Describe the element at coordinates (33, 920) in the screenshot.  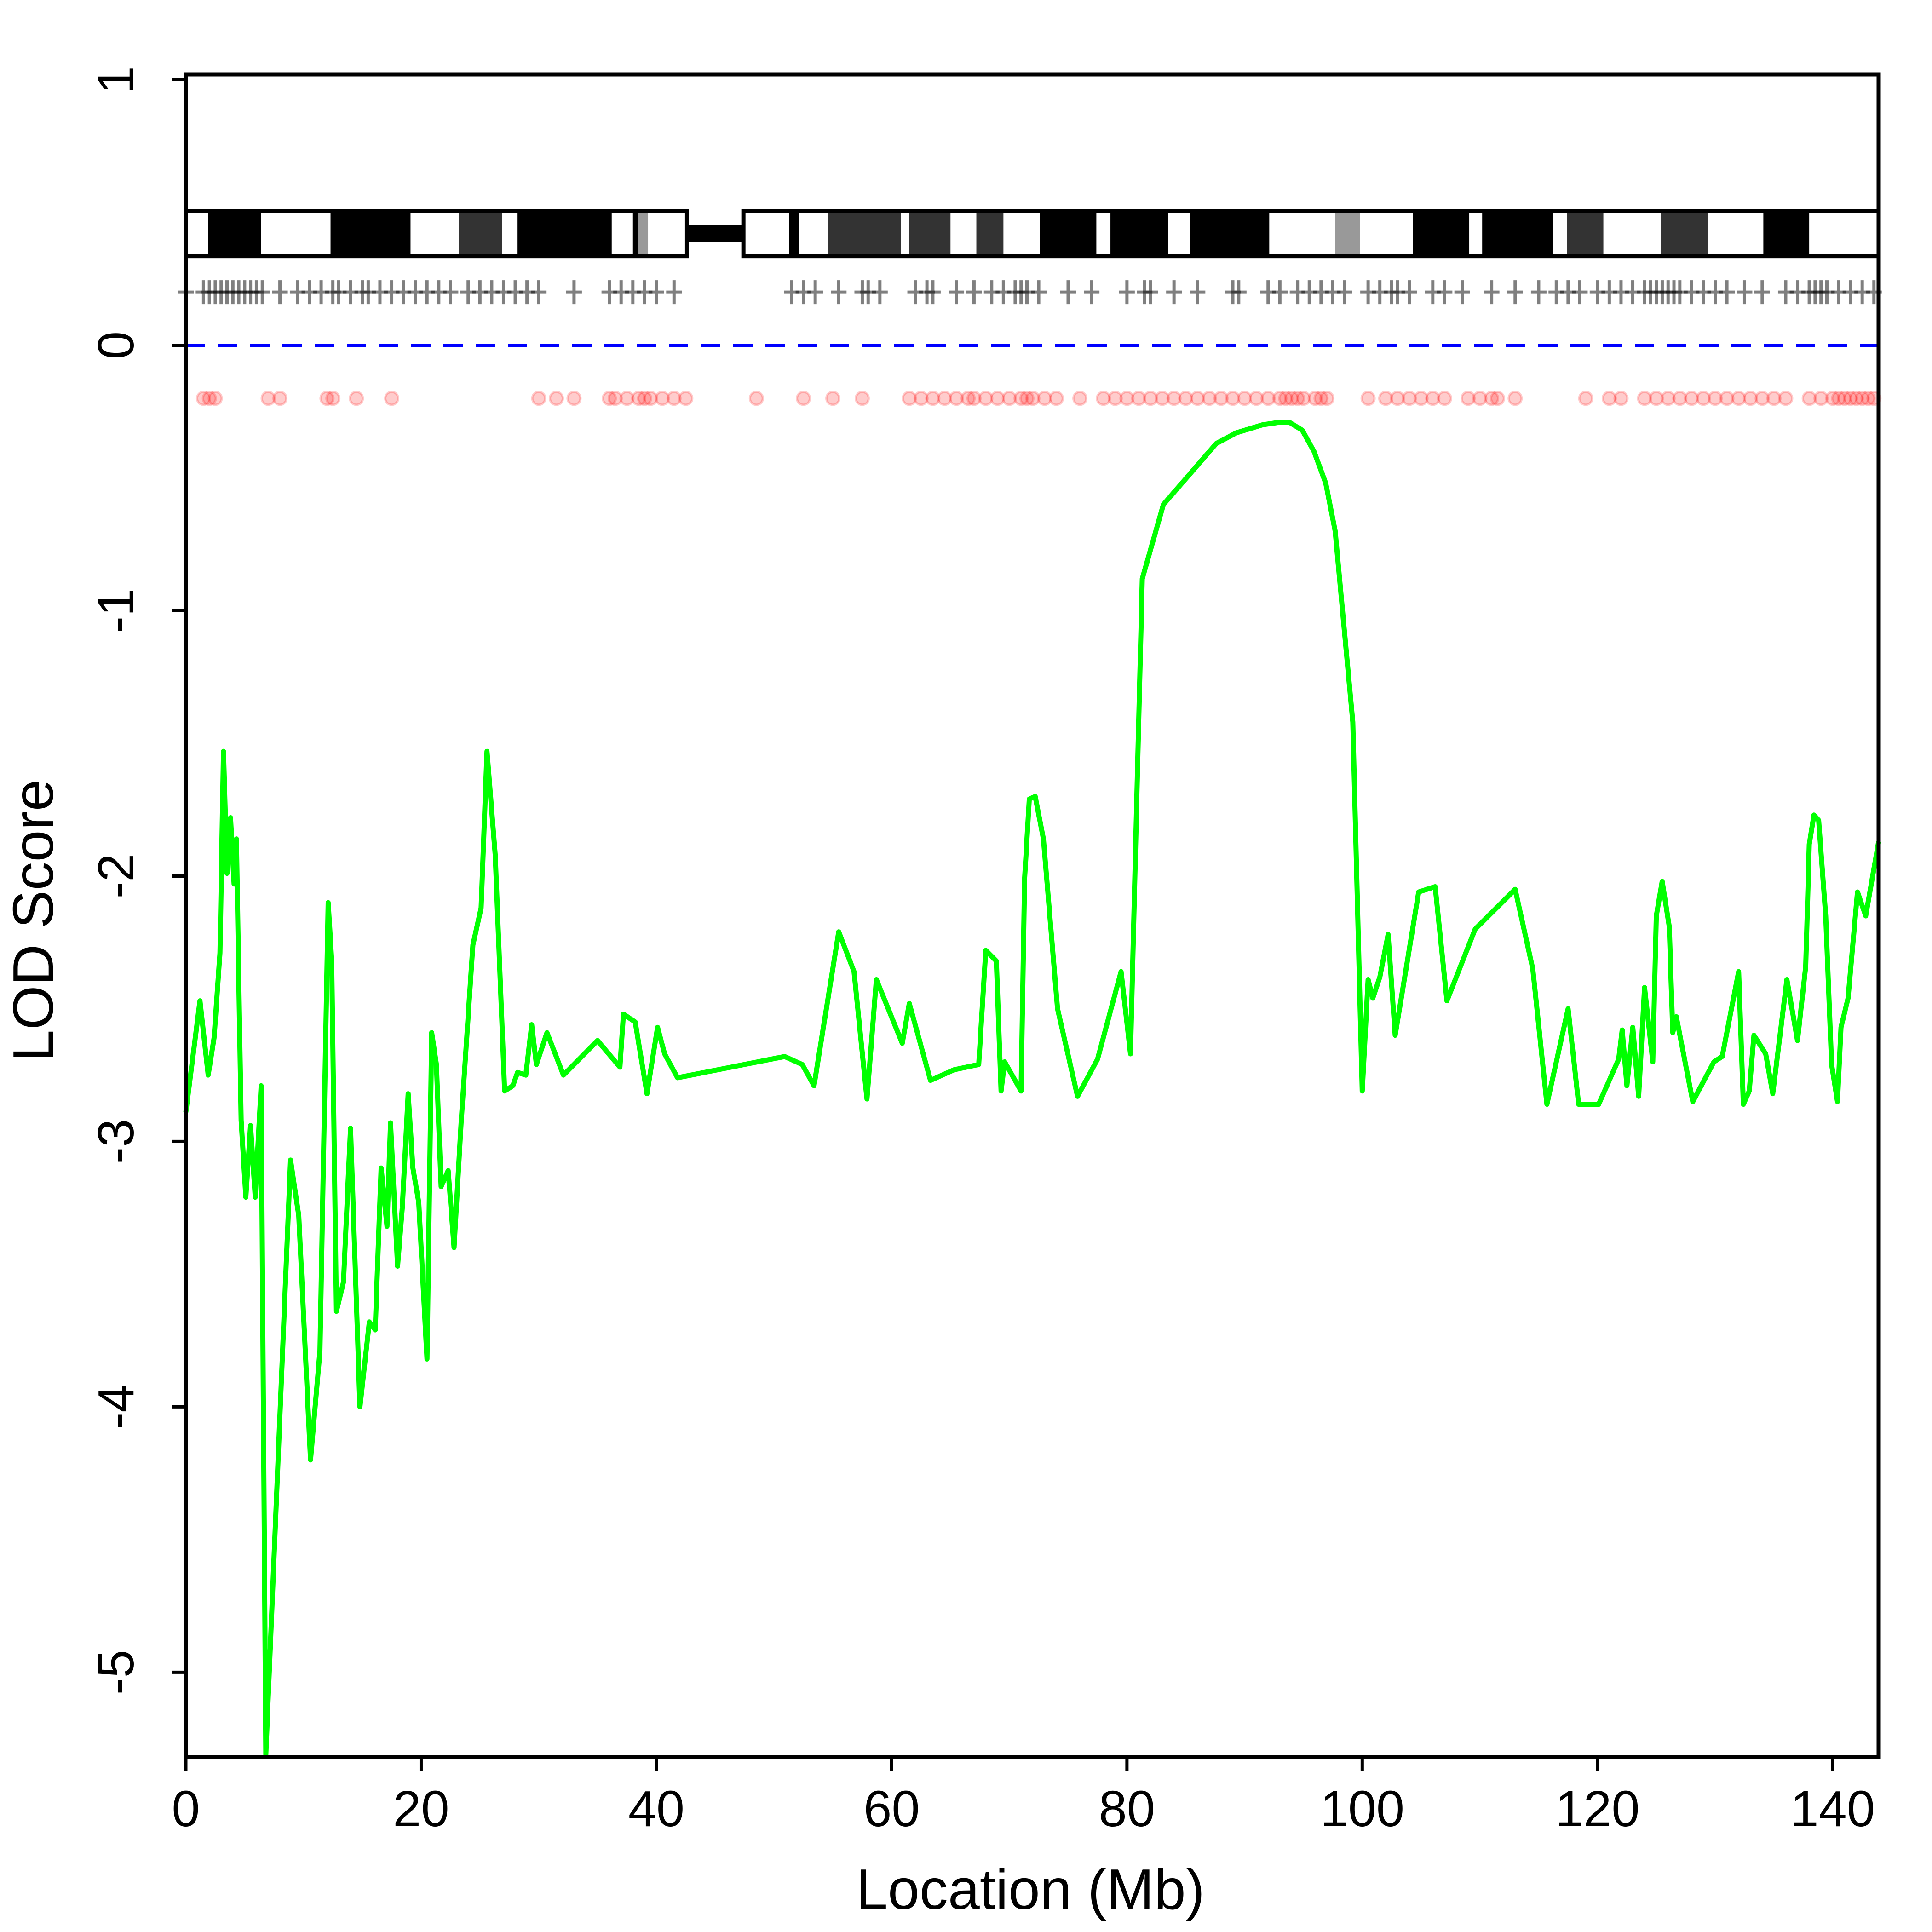
I see `y-axis-label: LOD Score` at that location.